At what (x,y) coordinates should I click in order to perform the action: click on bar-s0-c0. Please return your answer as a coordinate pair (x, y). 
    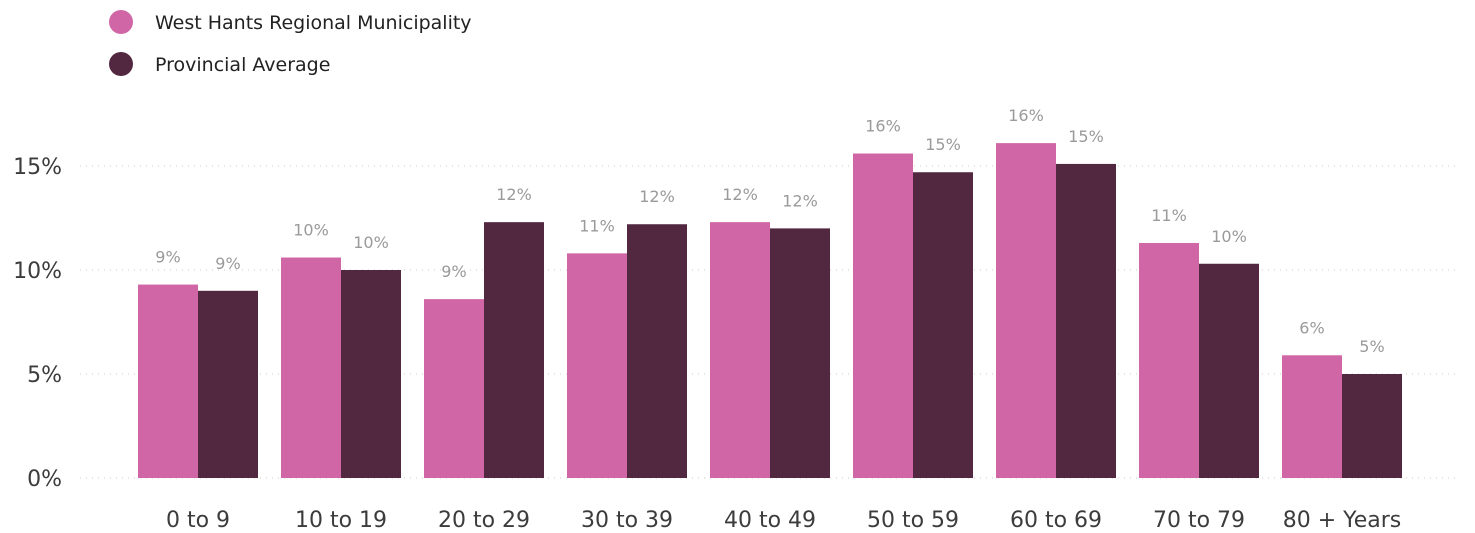
    Looking at the image, I should click on (168, 381).